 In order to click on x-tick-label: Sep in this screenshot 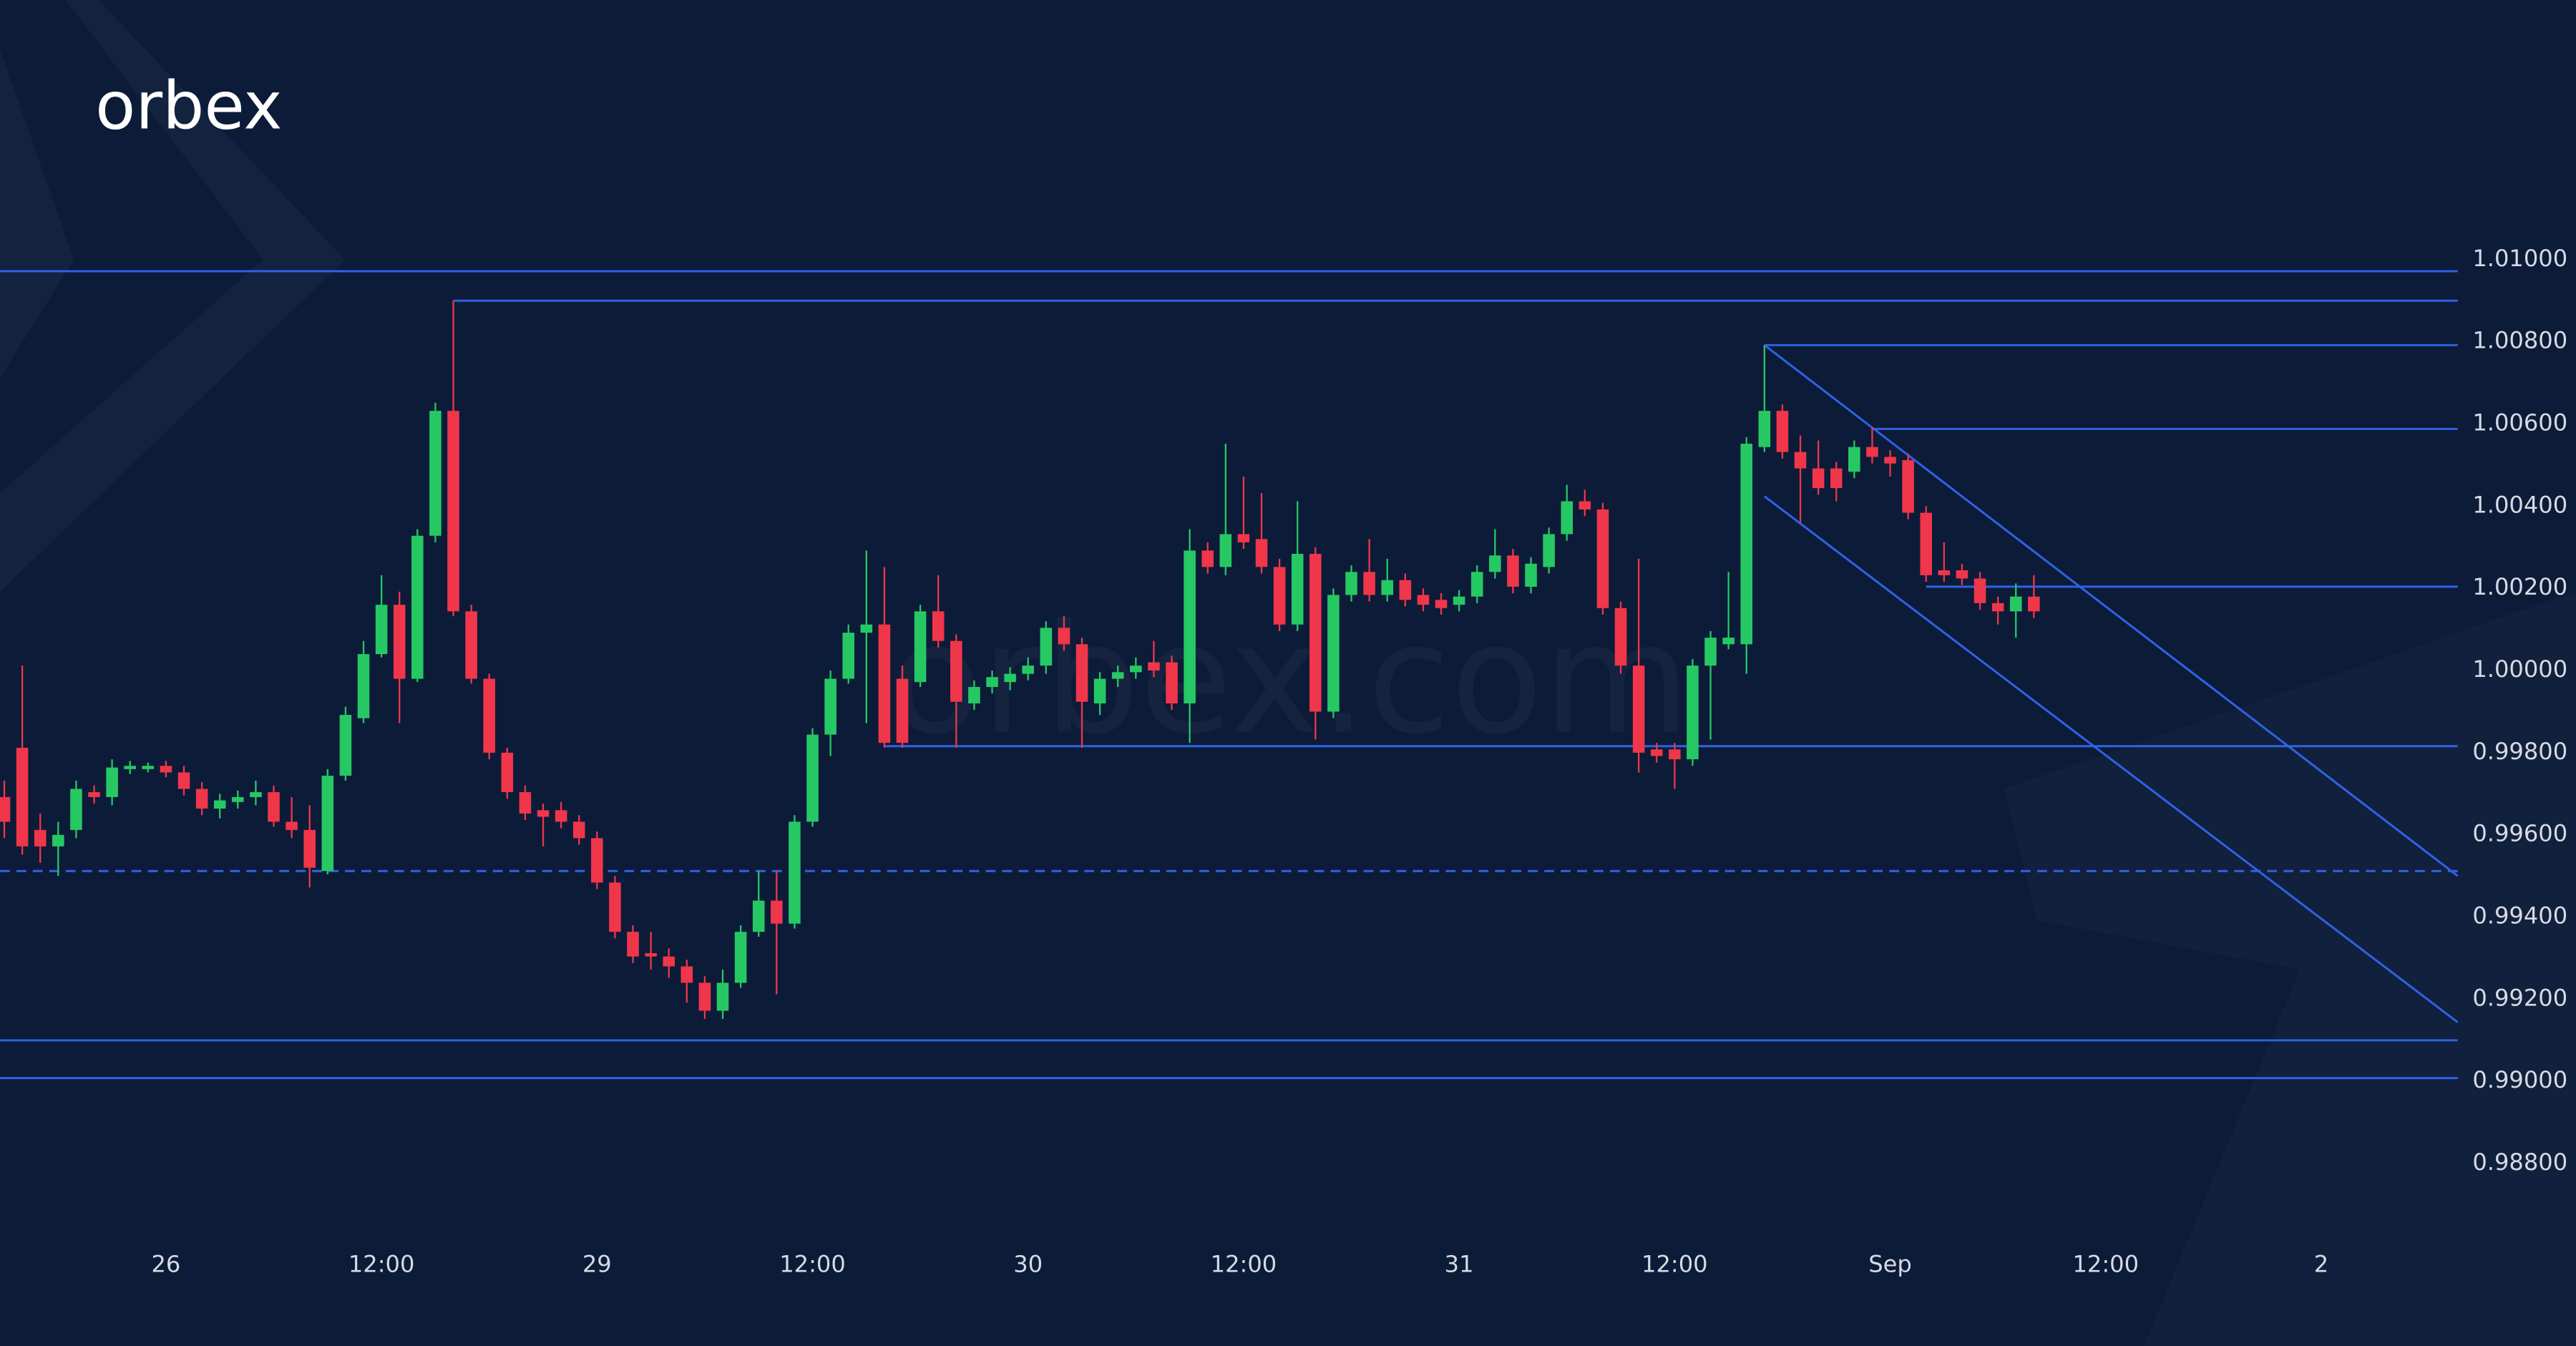, I will do `click(1890, 1263)`.